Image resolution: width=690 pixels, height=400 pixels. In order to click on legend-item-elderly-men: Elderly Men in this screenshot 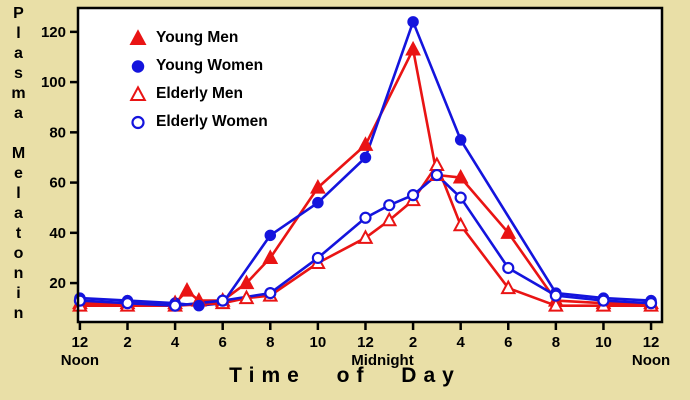, I will do `click(198, 94)`.